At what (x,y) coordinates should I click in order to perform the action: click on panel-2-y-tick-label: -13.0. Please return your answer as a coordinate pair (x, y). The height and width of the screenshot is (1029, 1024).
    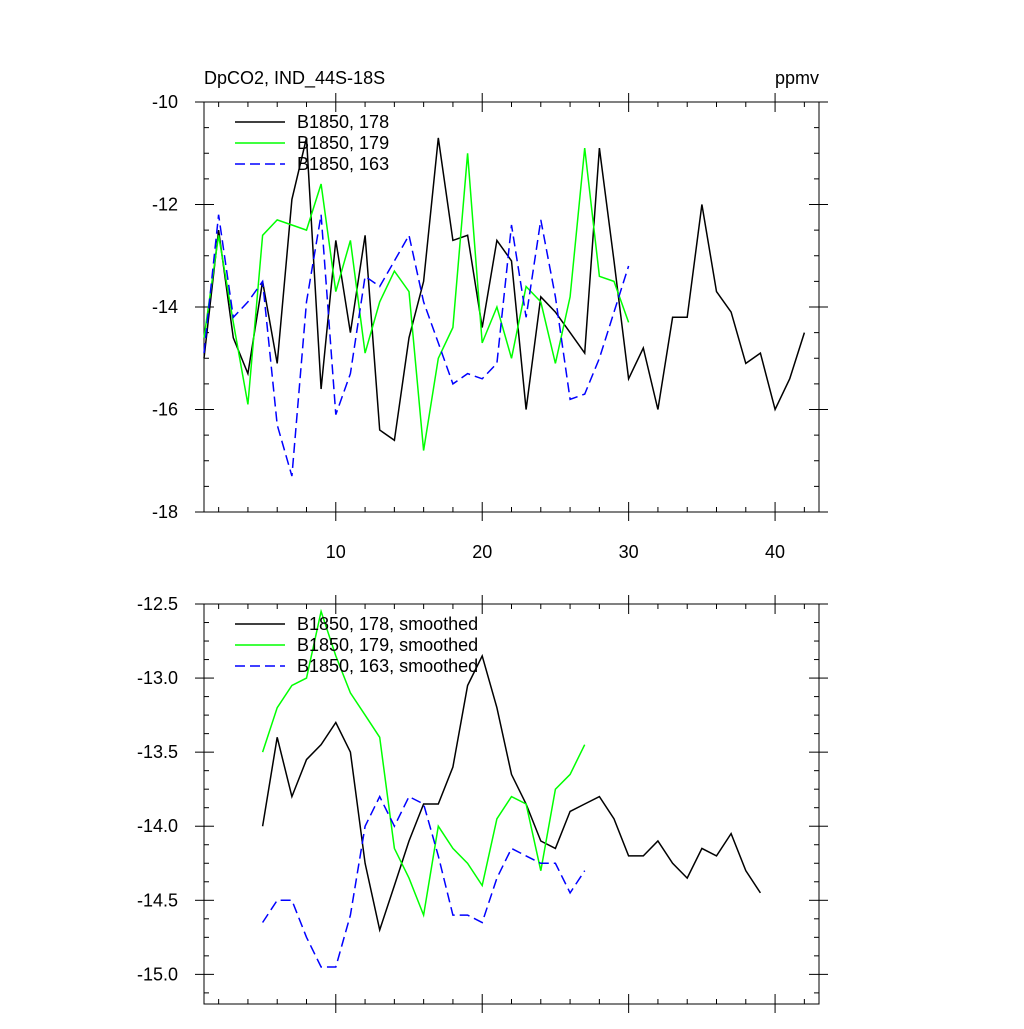
    Looking at the image, I should click on (157, 678).